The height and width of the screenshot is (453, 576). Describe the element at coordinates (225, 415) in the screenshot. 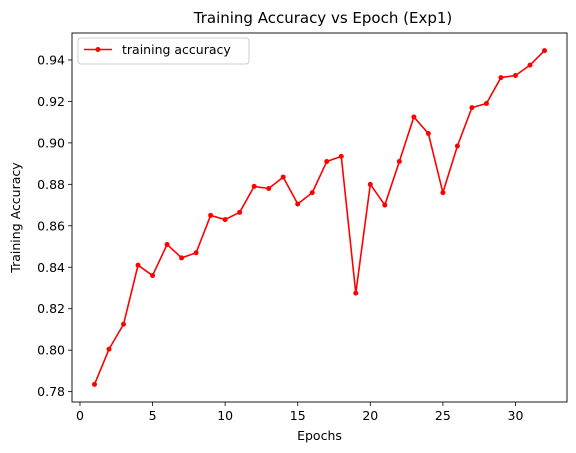

I see `x-tick-label: 10` at that location.